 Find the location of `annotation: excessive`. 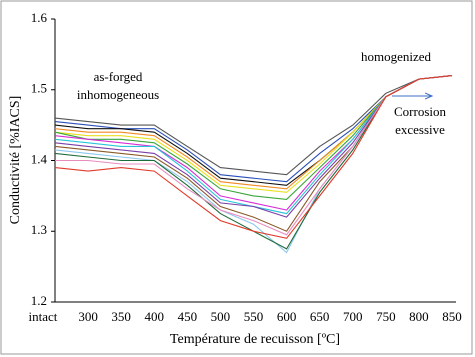

annotation: excessive is located at coordinates (420, 129).